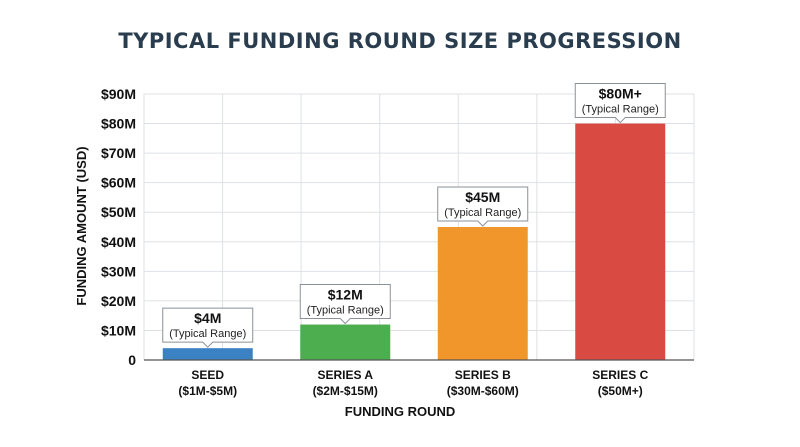  I want to click on y-tick-label: 0, so click(132, 360).